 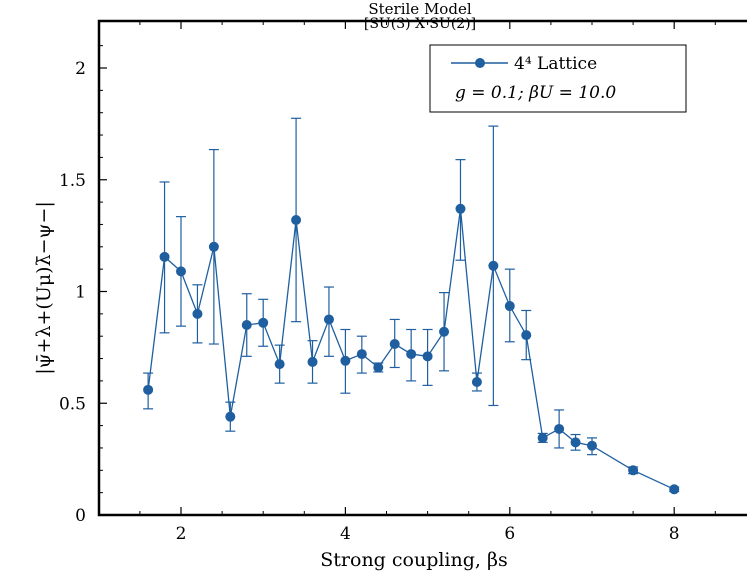 I want to click on y-tick-label: 1.5, so click(x=72, y=181).